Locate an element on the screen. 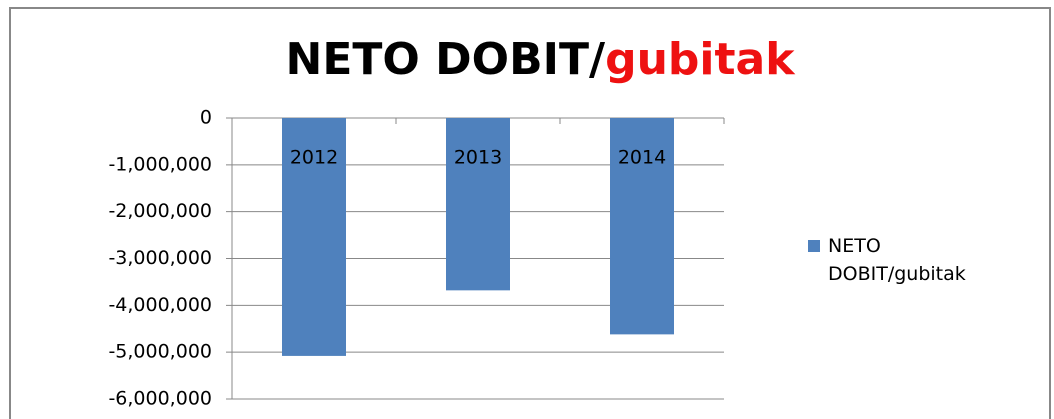 The height and width of the screenshot is (419, 1054). y-tick-label: 0 is located at coordinates (206, 118).